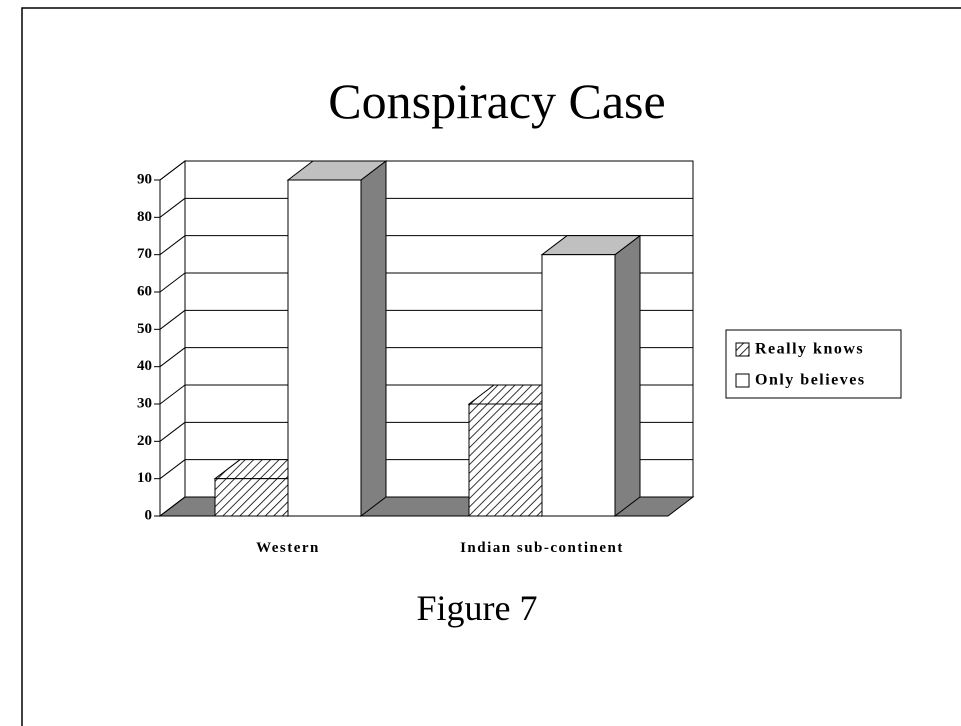 This screenshot has height=726, width=961. What do you see at coordinates (809, 349) in the screenshot?
I see `legend-label: Really knows` at bounding box center [809, 349].